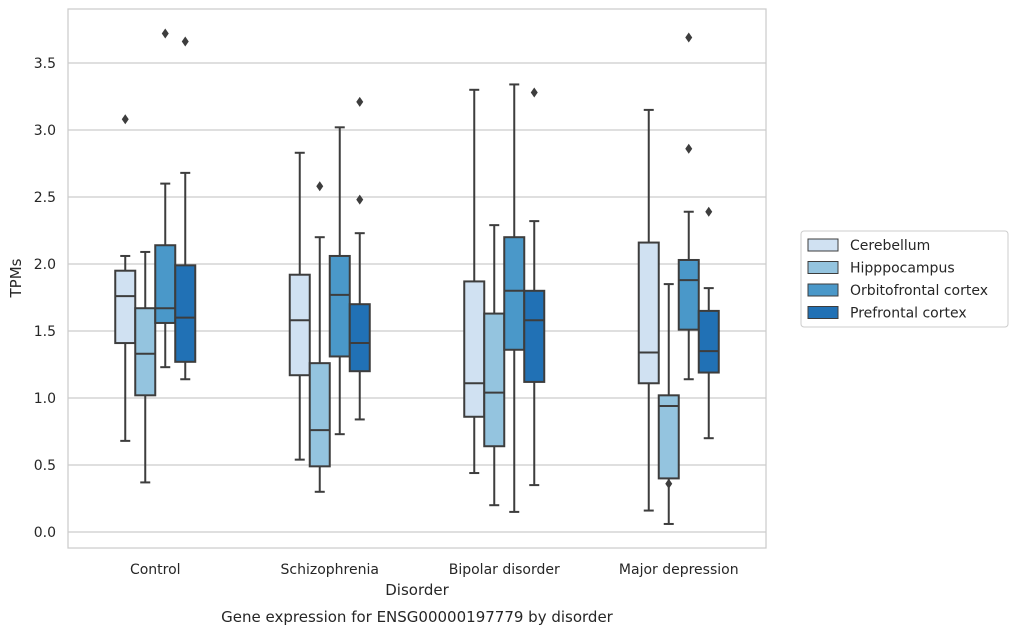 The width and height of the screenshot is (1018, 634). What do you see at coordinates (45, 332) in the screenshot?
I see `y-tick-label: 1.5` at bounding box center [45, 332].